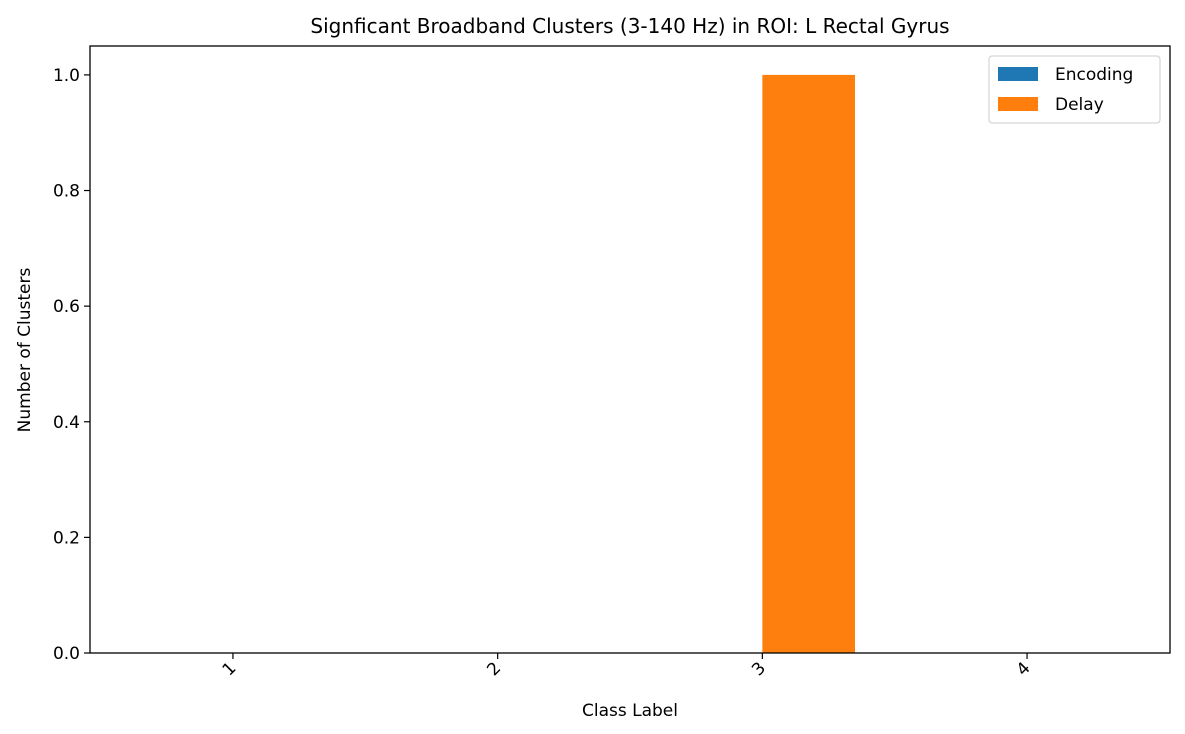  Describe the element at coordinates (494, 669) in the screenshot. I see `x-tick-label: 2` at that location.